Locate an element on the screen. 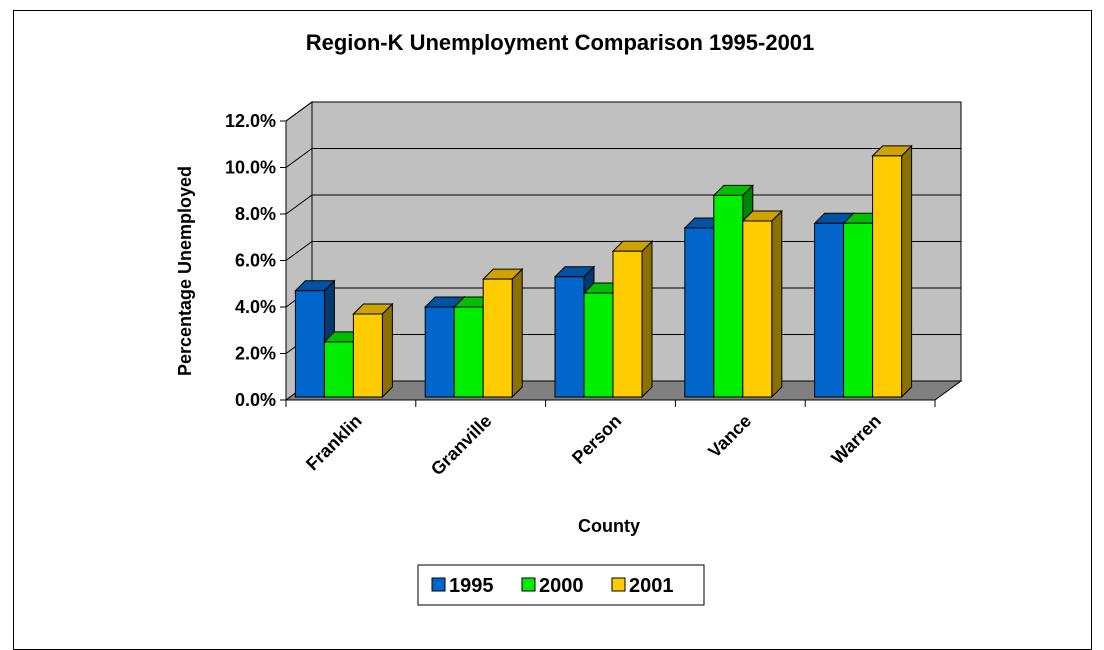 The height and width of the screenshot is (650, 1104). legend-box is located at coordinates (561, 585).